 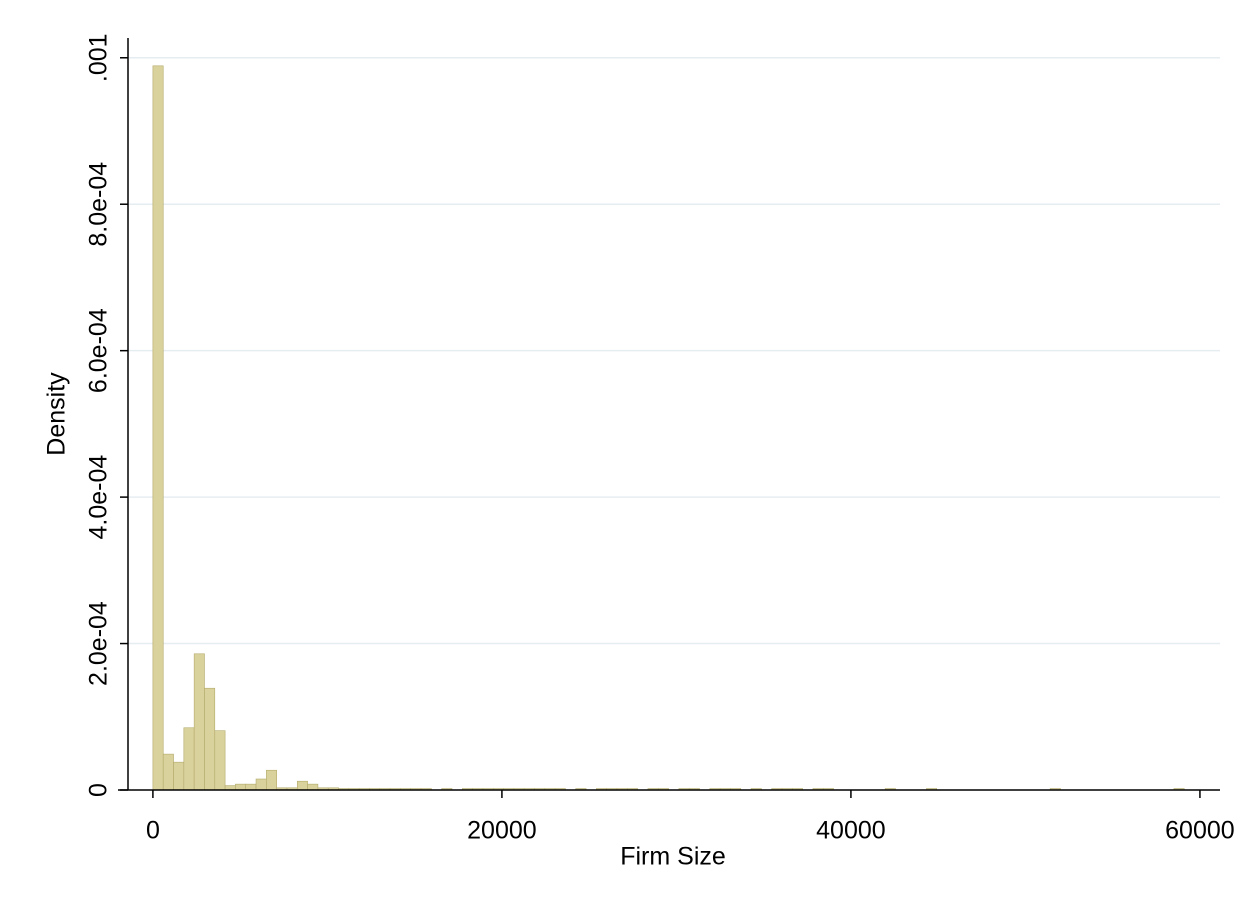 What do you see at coordinates (99, 204) in the screenshot?
I see `y-tick-label: 8.0e-04` at bounding box center [99, 204].